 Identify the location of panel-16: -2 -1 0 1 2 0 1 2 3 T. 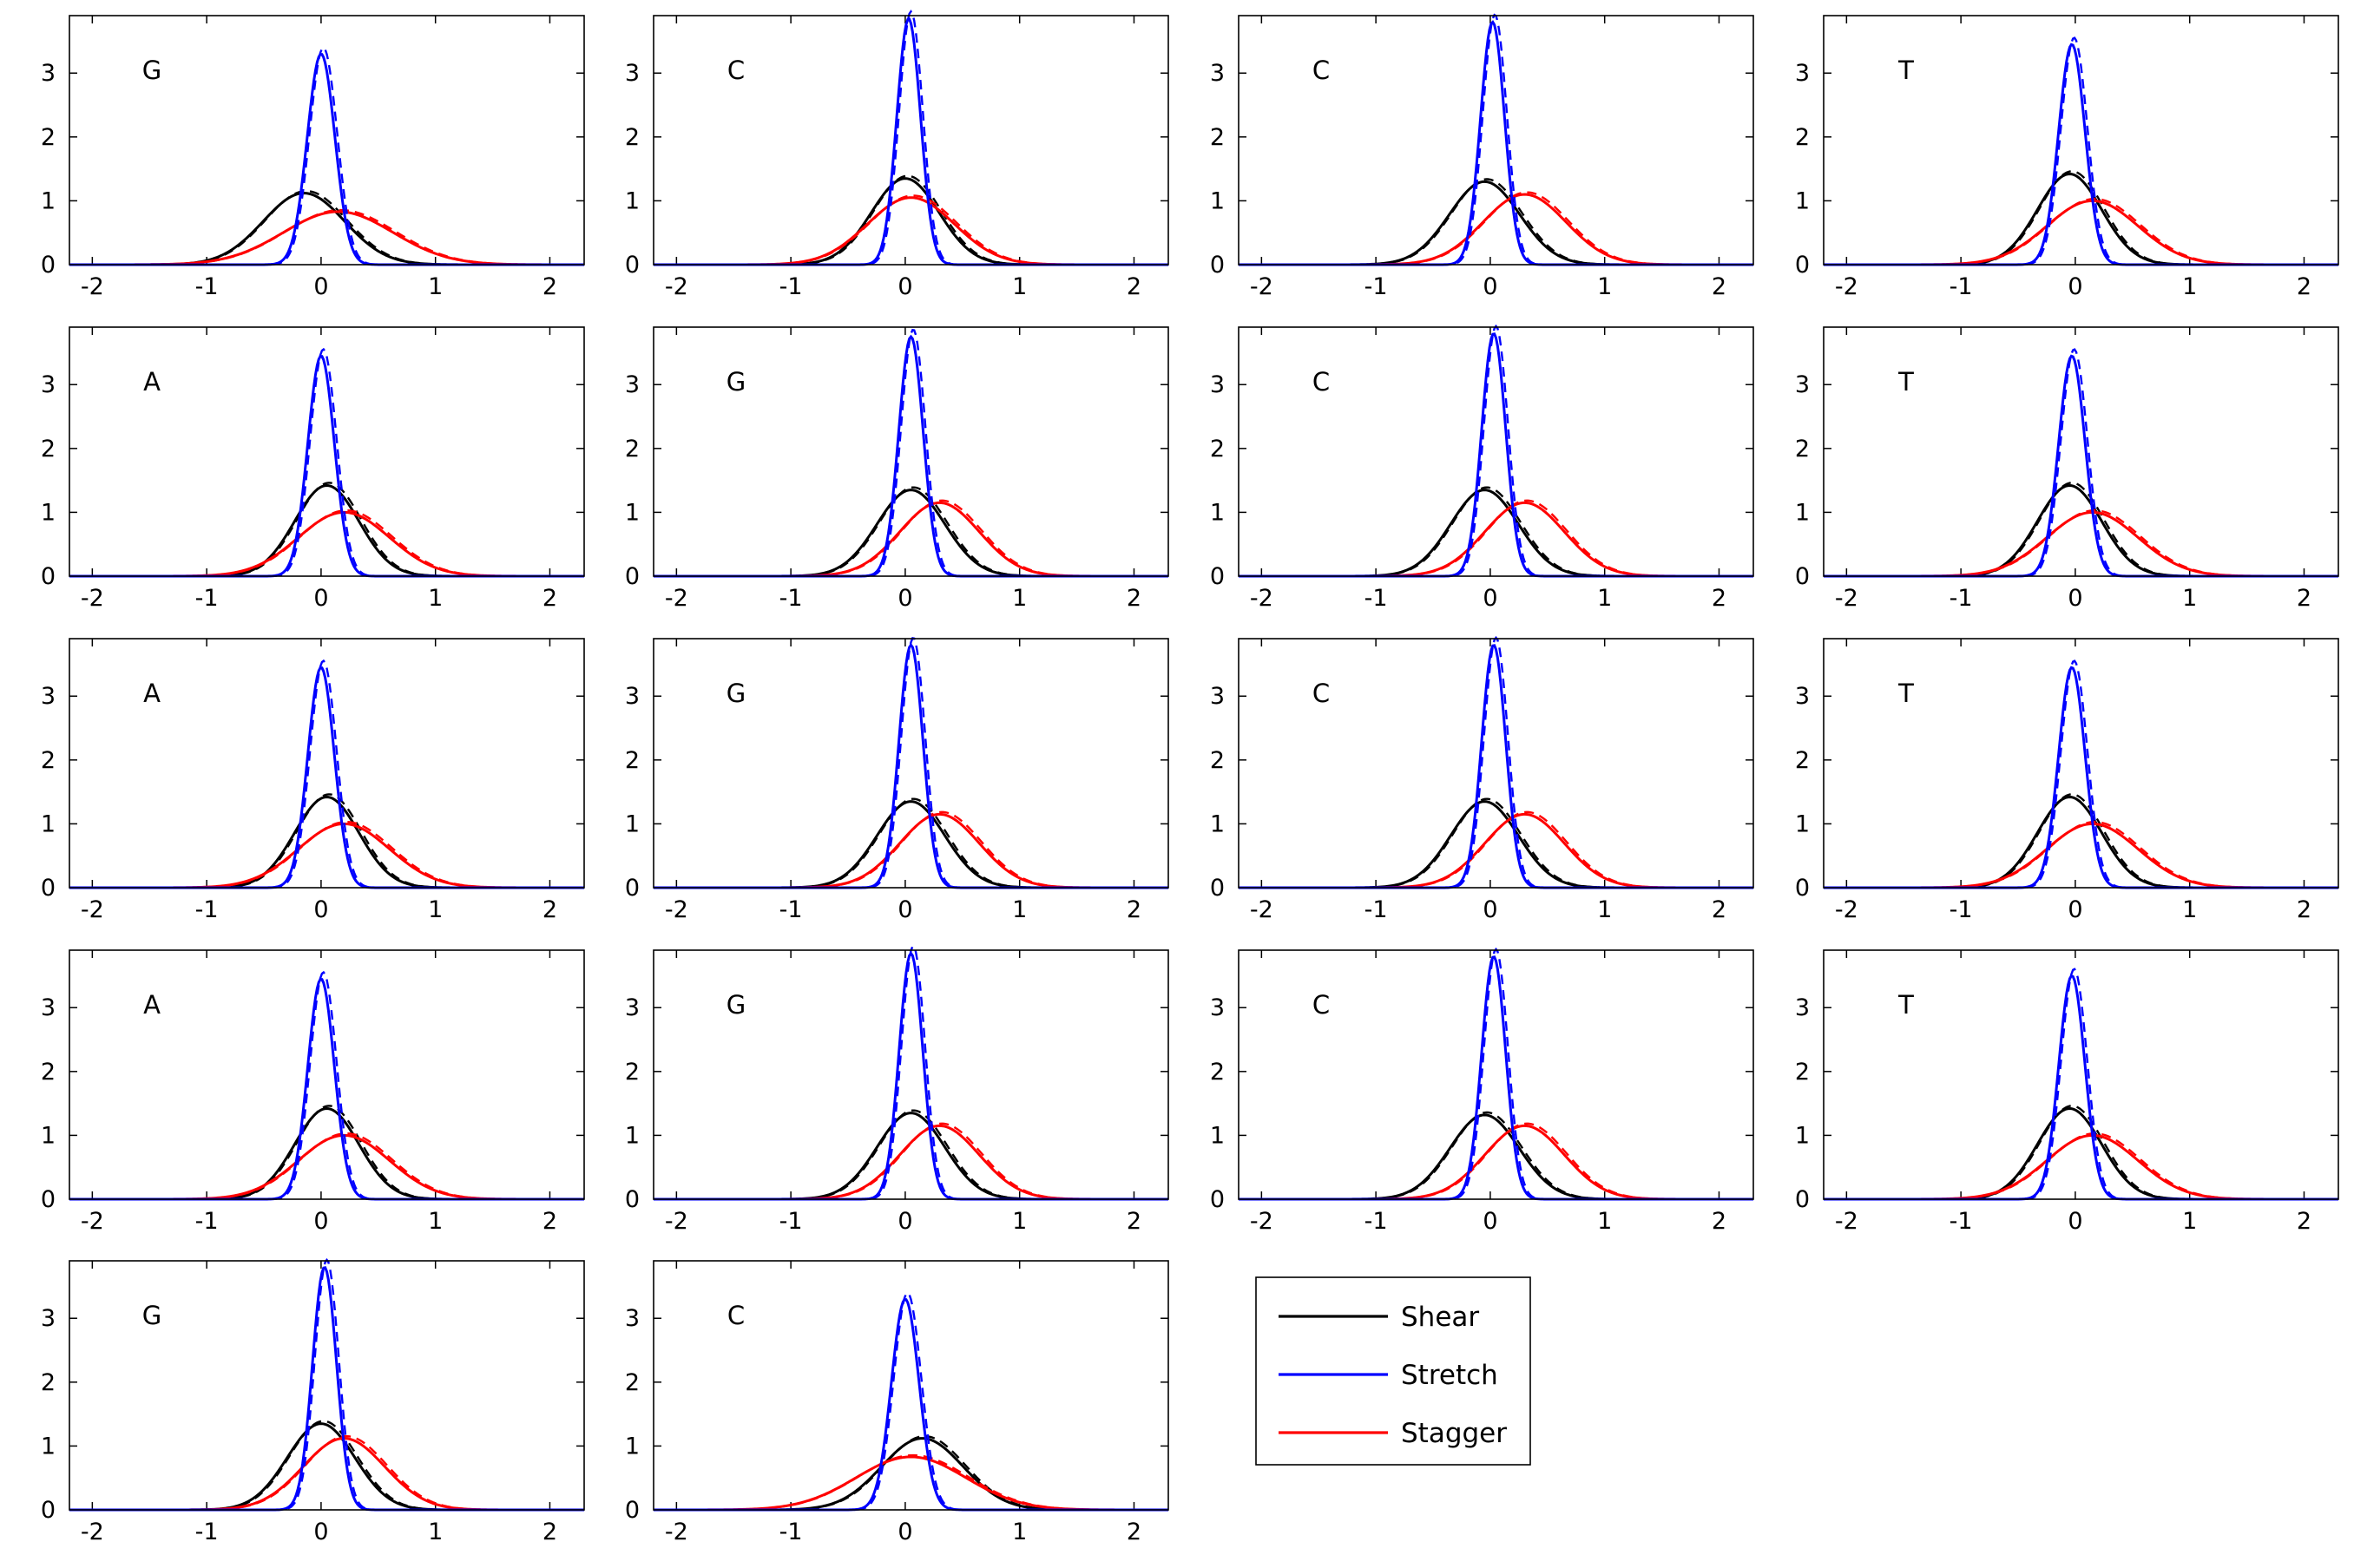
(2067, 1092).